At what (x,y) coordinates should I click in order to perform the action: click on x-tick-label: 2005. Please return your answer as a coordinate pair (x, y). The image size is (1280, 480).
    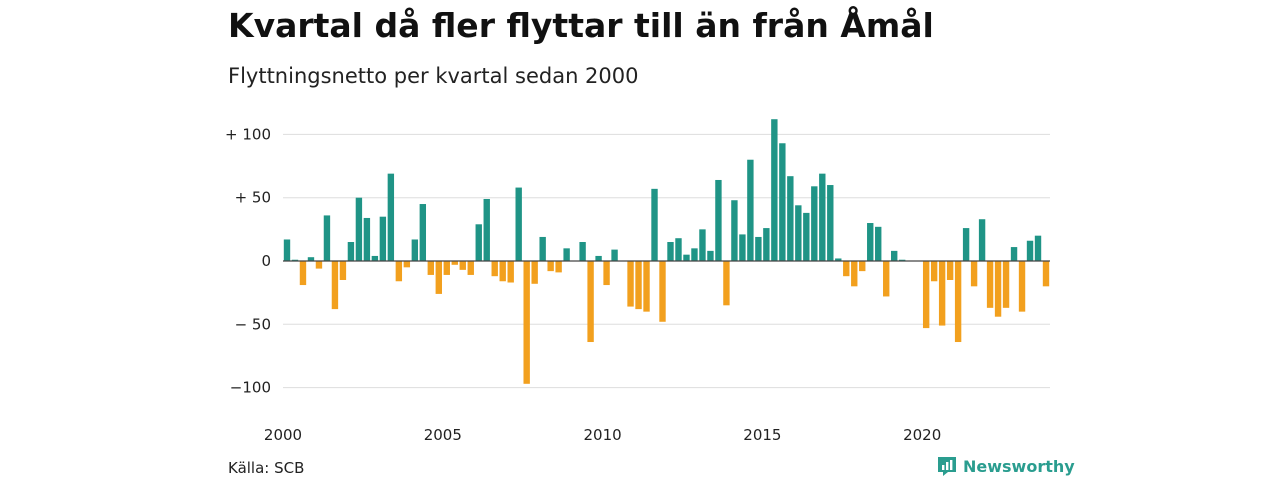
    Looking at the image, I should click on (443, 435).